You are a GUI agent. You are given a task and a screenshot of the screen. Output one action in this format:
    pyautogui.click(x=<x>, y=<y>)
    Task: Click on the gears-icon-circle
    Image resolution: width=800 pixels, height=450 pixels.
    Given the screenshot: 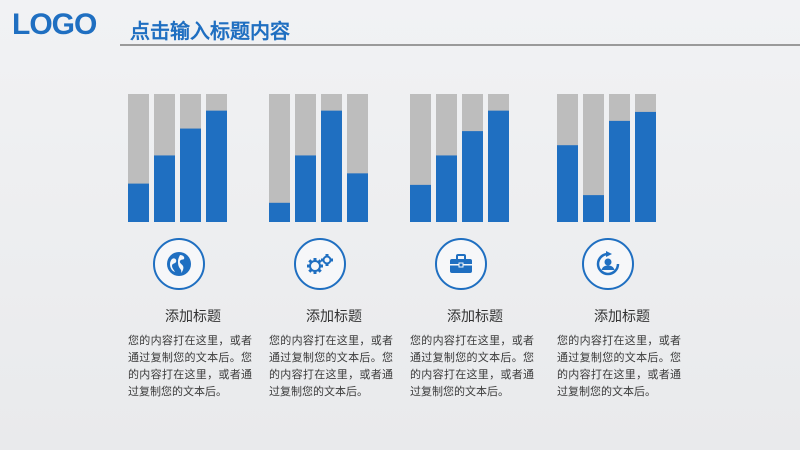 What is the action you would take?
    pyautogui.click(x=320, y=264)
    